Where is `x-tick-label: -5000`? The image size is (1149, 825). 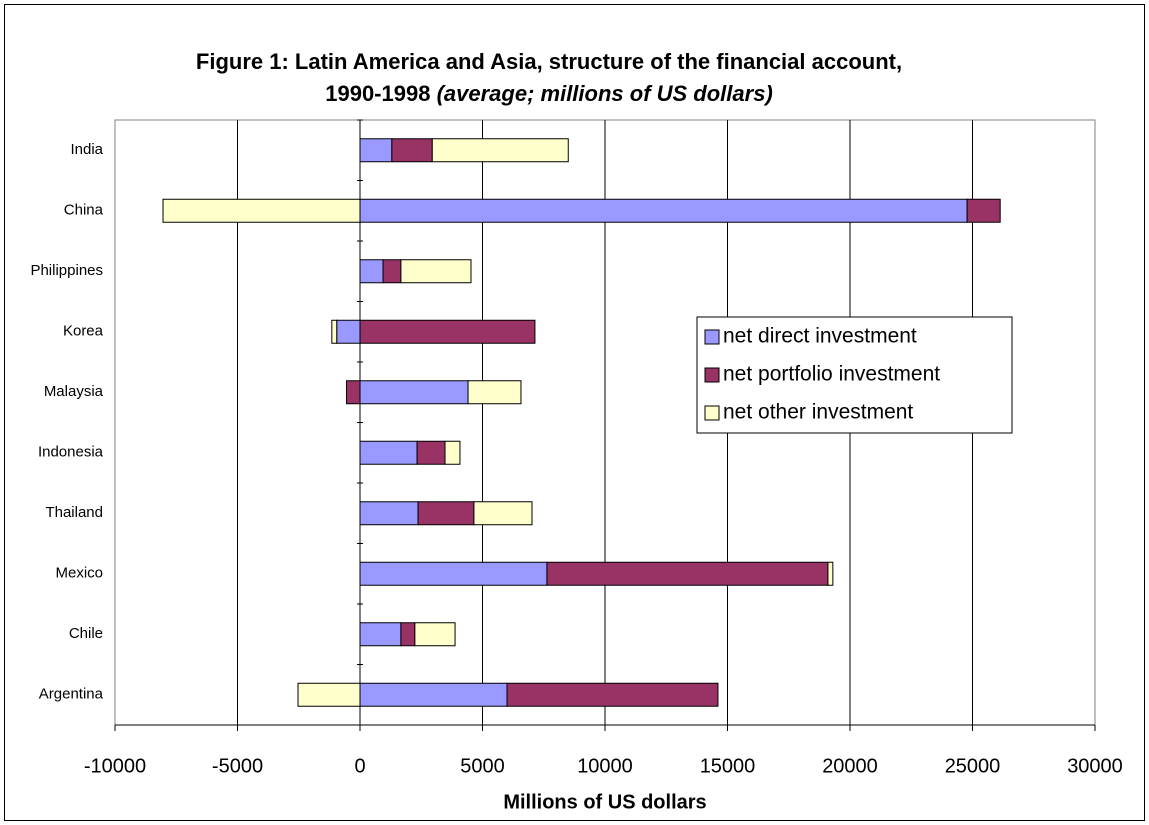 x-tick-label: -5000 is located at coordinates (237, 766).